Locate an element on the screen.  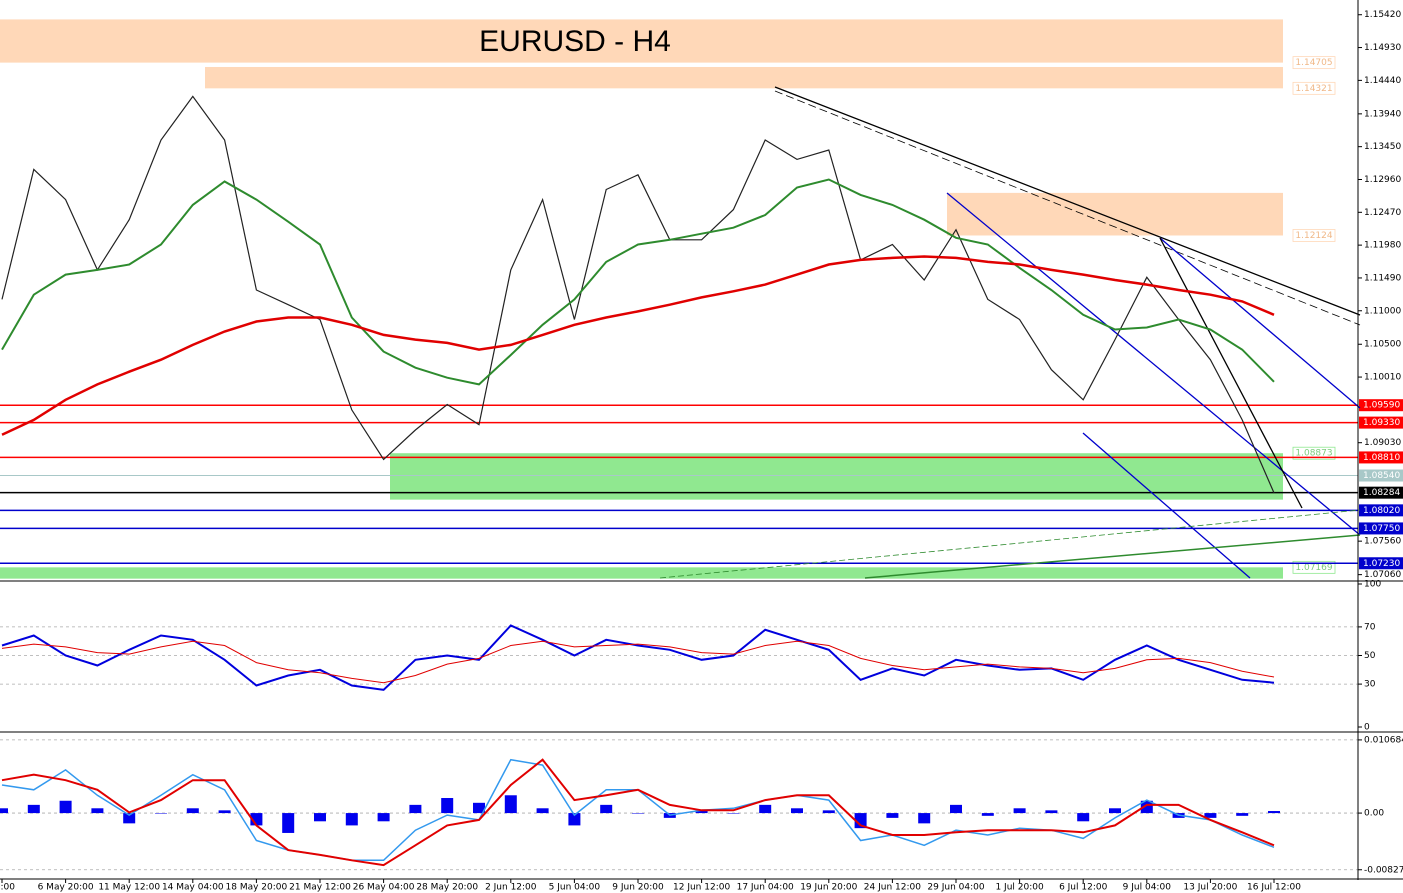
y-tick-label: 1.11000 is located at coordinates (1382, 311).